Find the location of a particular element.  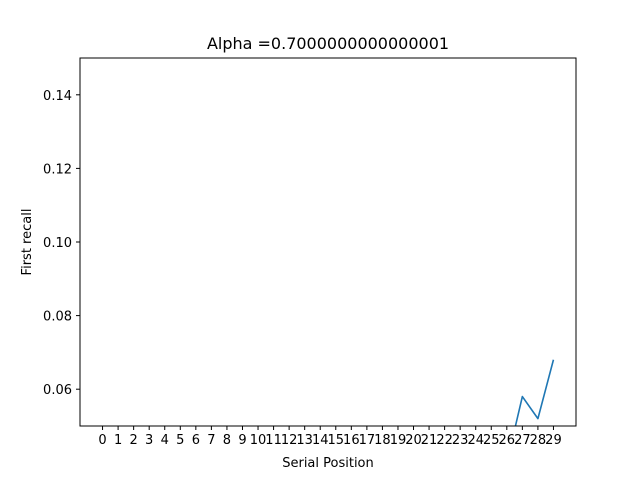

x-tick-label: 16 is located at coordinates (351, 440).